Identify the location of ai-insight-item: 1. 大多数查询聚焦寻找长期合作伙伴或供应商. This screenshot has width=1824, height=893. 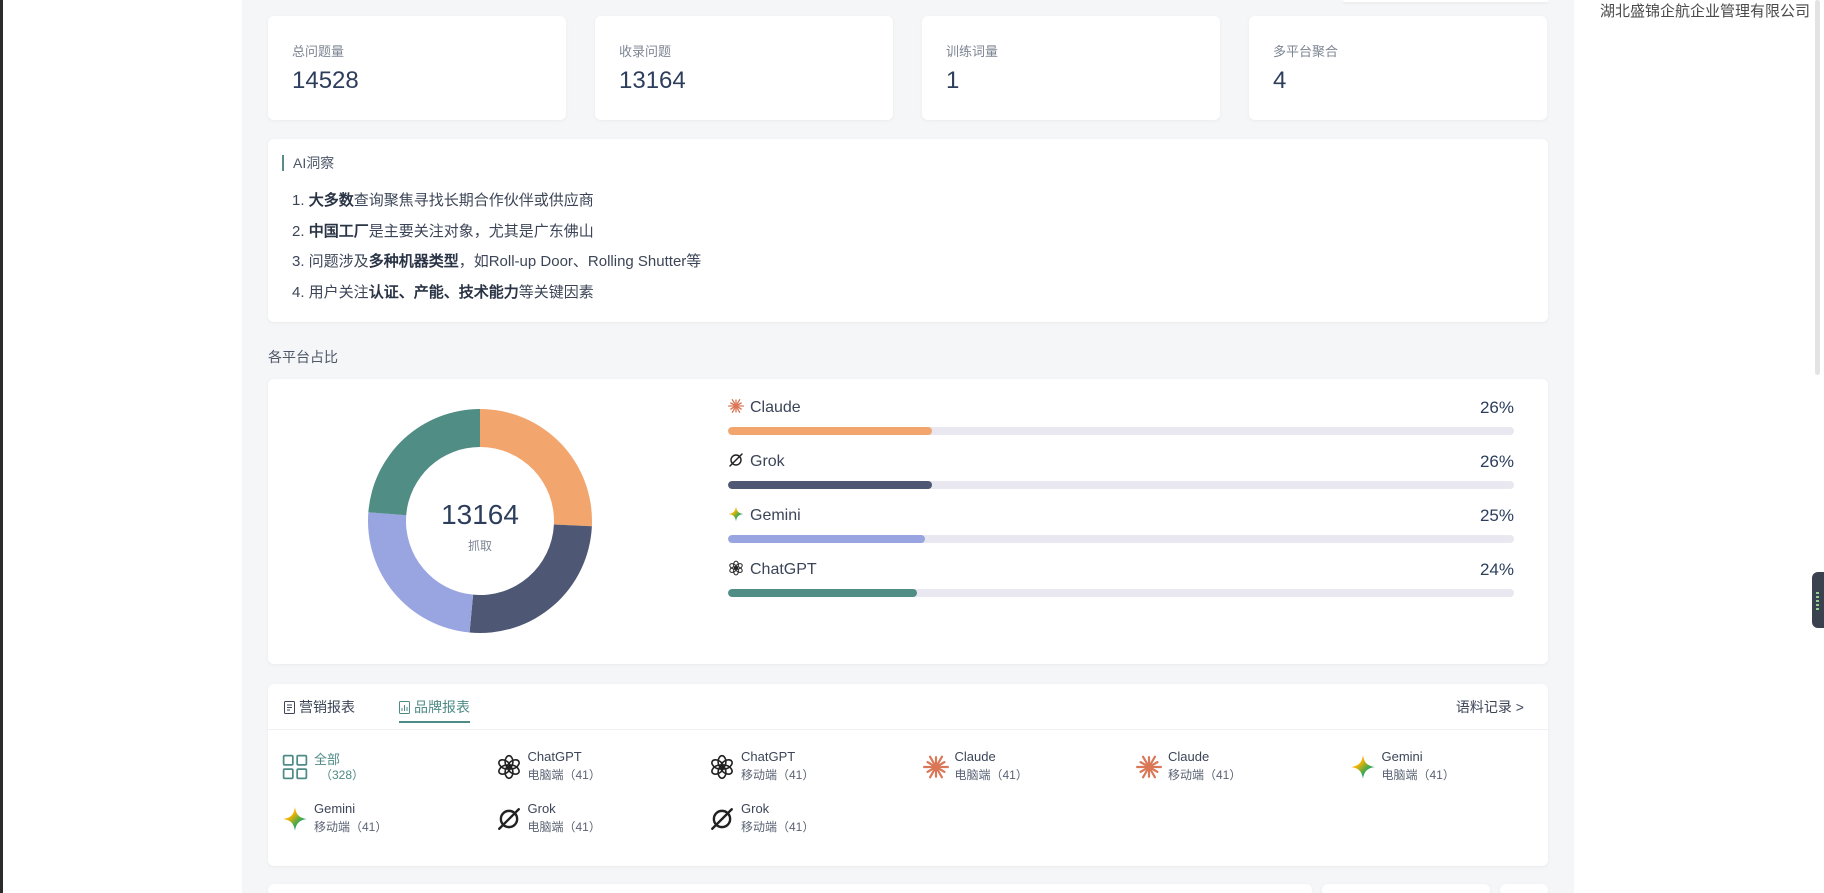
(443, 200).